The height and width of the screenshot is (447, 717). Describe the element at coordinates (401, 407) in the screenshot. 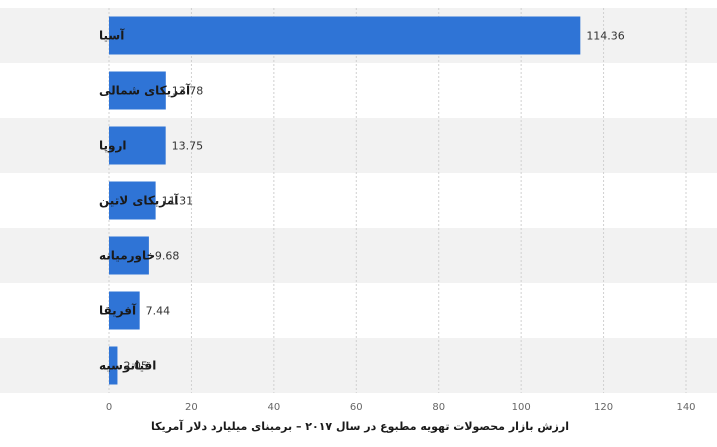

I see `x-axis-ticks: 0 20 40 60 80 100 120 140` at that location.